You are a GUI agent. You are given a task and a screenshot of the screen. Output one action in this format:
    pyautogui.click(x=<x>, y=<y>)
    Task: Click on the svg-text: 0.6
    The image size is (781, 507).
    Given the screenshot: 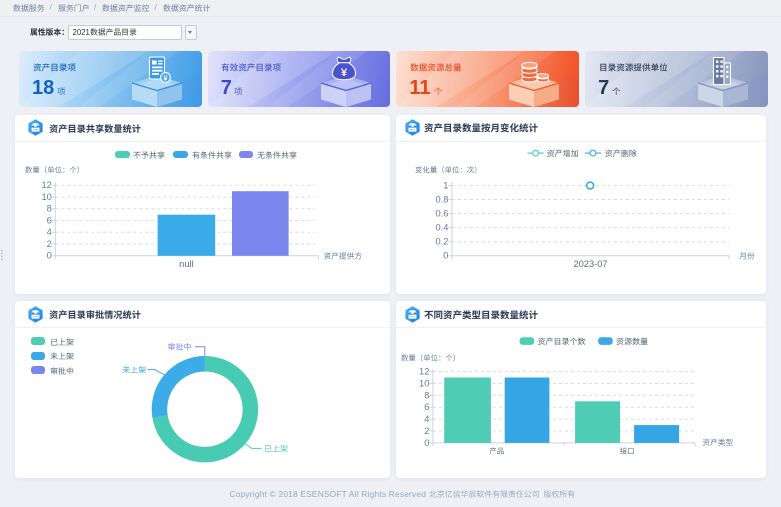 What is the action you would take?
    pyautogui.click(x=441, y=214)
    